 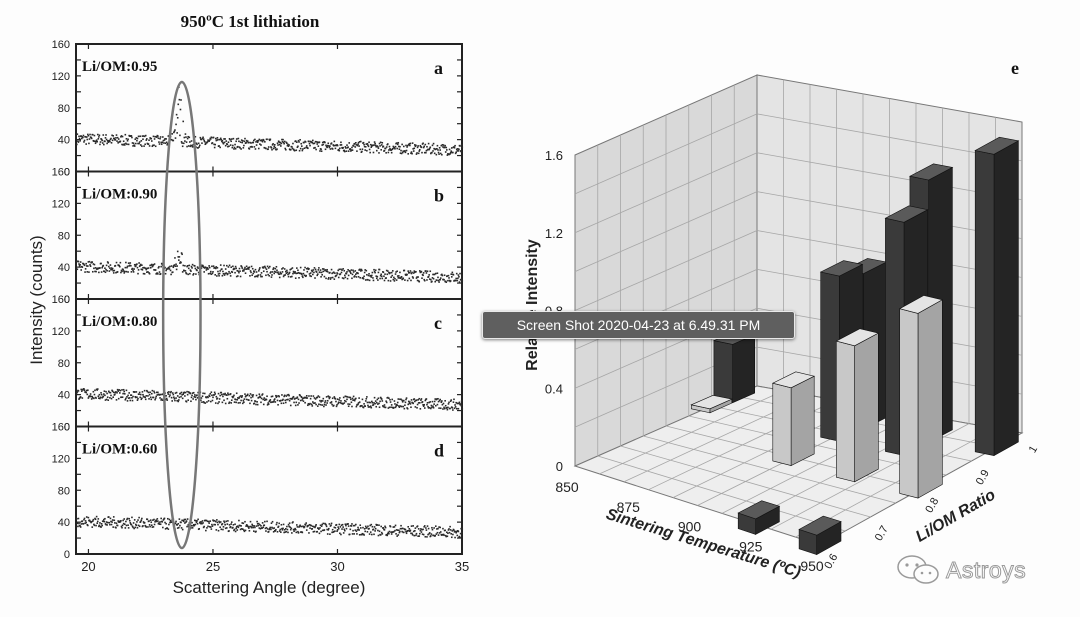 What do you see at coordinates (1006, 298) in the screenshot?
I see `bar-side` at bounding box center [1006, 298].